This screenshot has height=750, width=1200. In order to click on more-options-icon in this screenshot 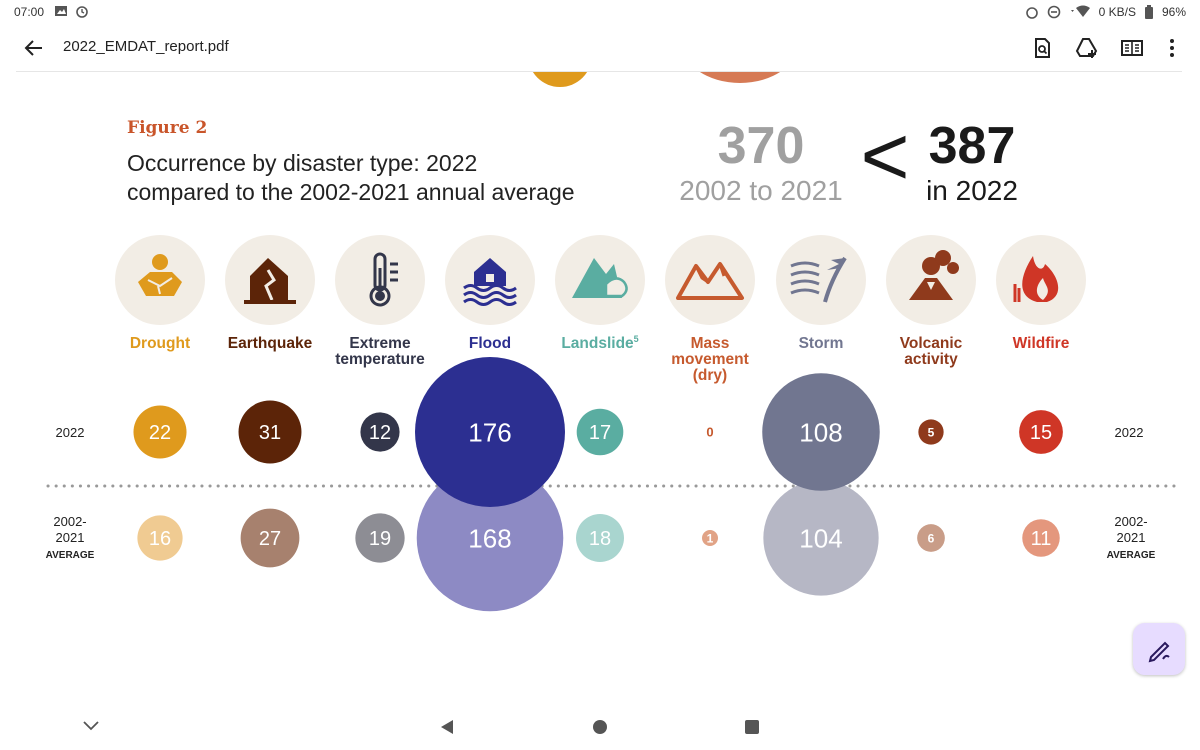, I will do `click(1172, 48)`.